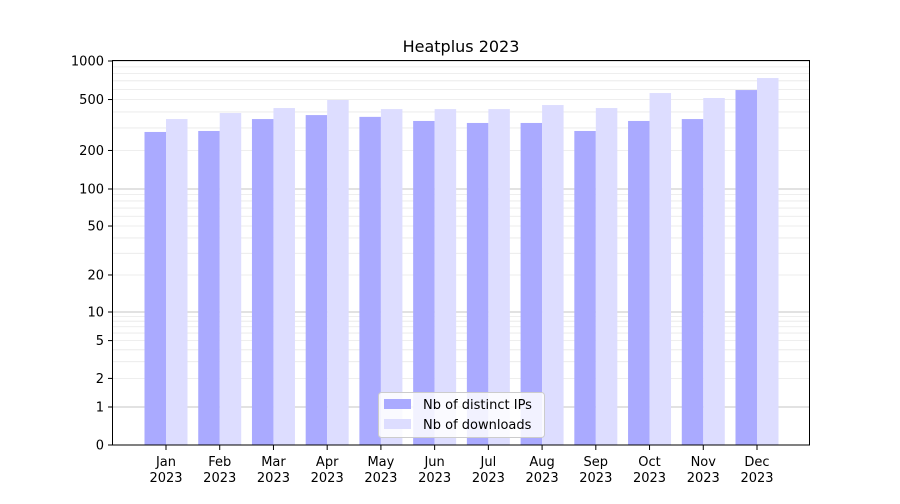  Describe the element at coordinates (91, 190) in the screenshot. I see `y-tick-label: 100` at that location.